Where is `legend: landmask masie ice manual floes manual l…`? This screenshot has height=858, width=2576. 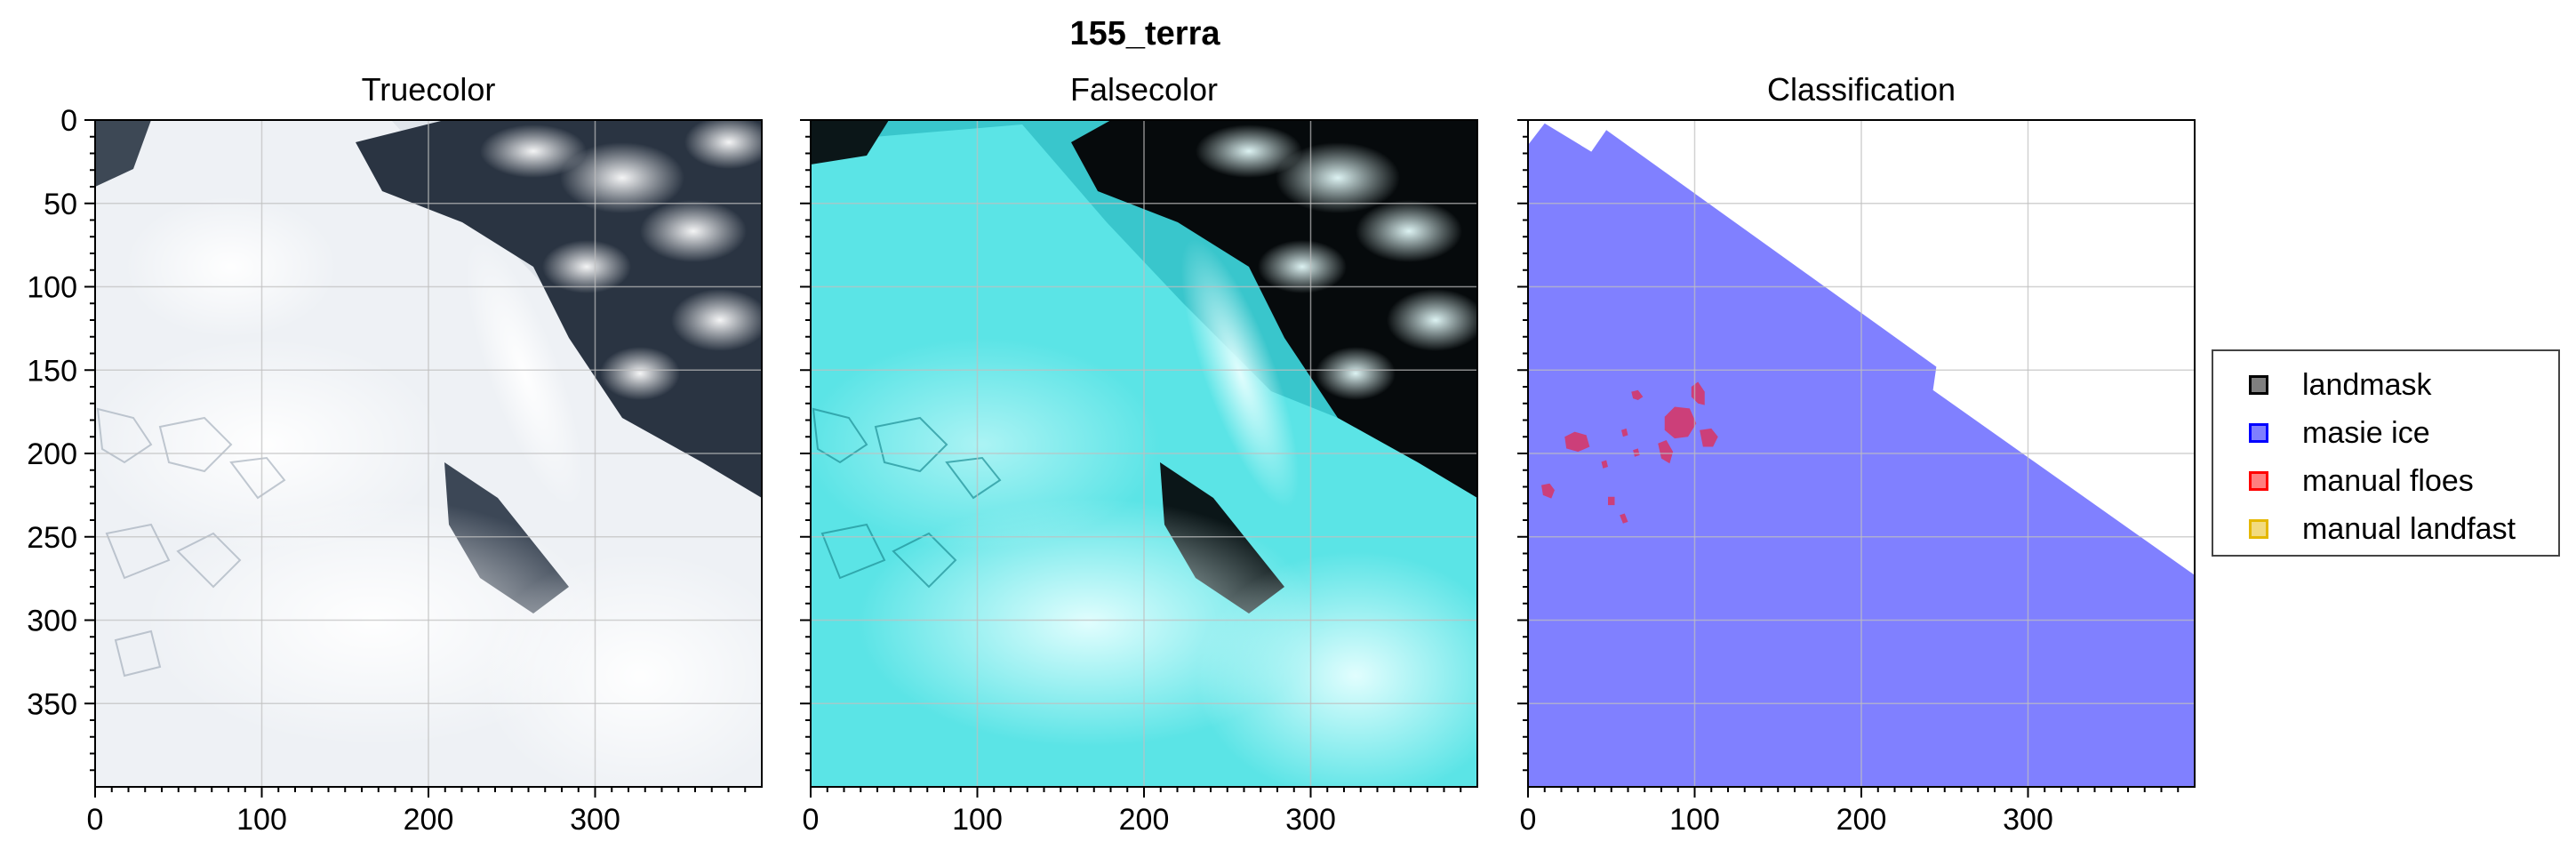
legend: landmask masie ice manual floes manual l… is located at coordinates (2386, 453).